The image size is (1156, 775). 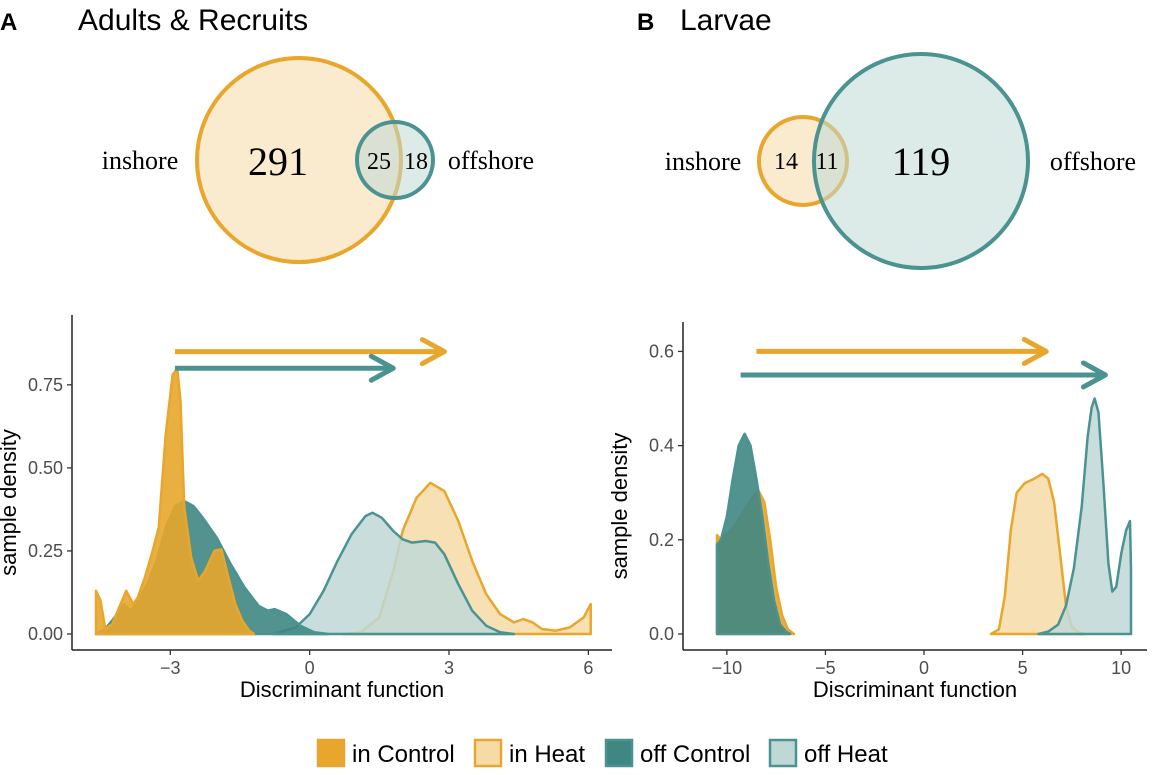 What do you see at coordinates (45, 634) in the screenshot?
I see `y-tick-label-a: 0.00` at bounding box center [45, 634].